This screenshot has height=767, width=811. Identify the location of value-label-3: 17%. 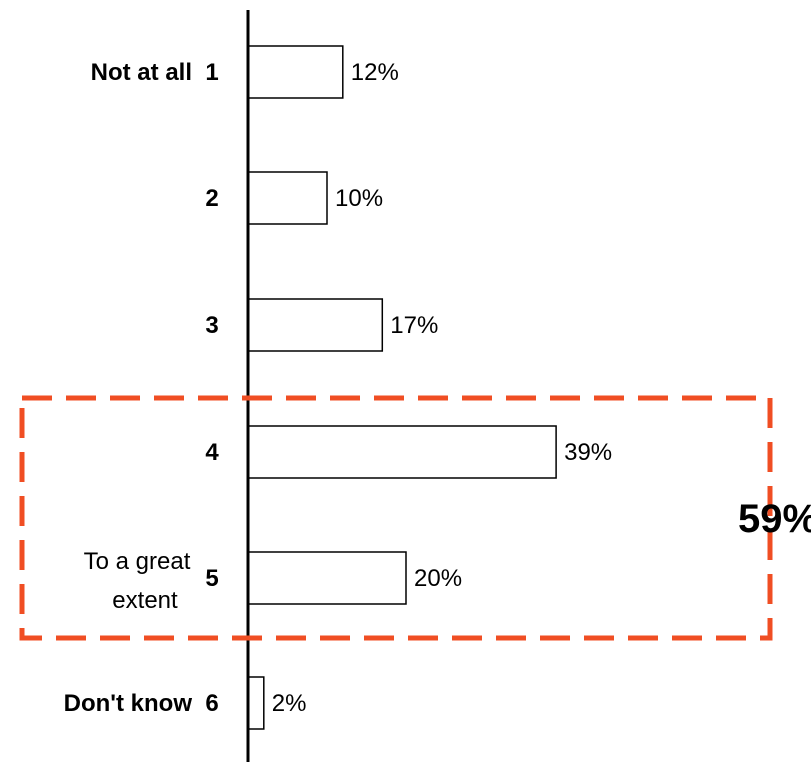
(414, 325).